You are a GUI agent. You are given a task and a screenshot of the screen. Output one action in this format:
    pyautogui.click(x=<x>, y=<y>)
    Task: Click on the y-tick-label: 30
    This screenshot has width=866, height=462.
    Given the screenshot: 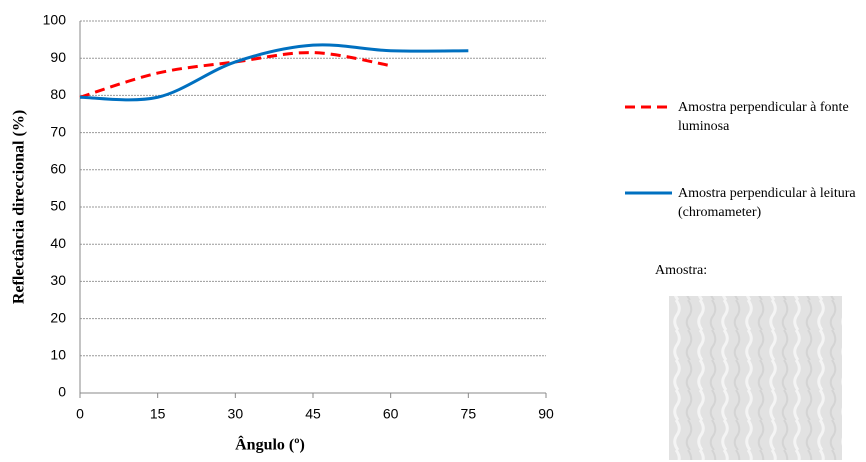 What is the action you would take?
    pyautogui.click(x=58, y=280)
    